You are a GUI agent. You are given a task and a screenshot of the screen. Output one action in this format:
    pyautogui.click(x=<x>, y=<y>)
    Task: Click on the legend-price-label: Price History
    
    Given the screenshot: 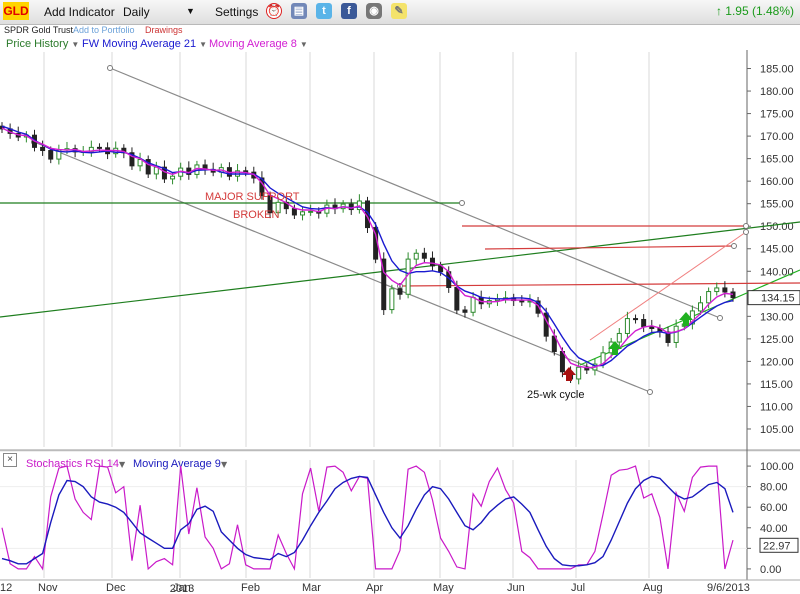 What is the action you would take?
    pyautogui.click(x=37, y=44)
    